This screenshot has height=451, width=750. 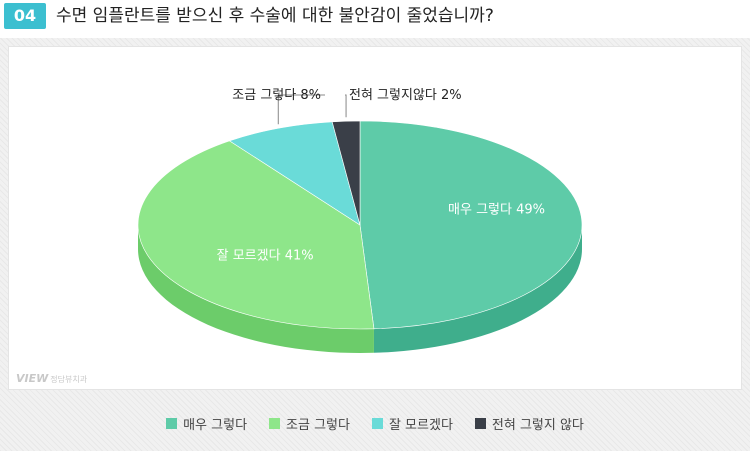 What do you see at coordinates (496, 209) in the screenshot?
I see `data-label-0: 매우 그렇다 49%` at bounding box center [496, 209].